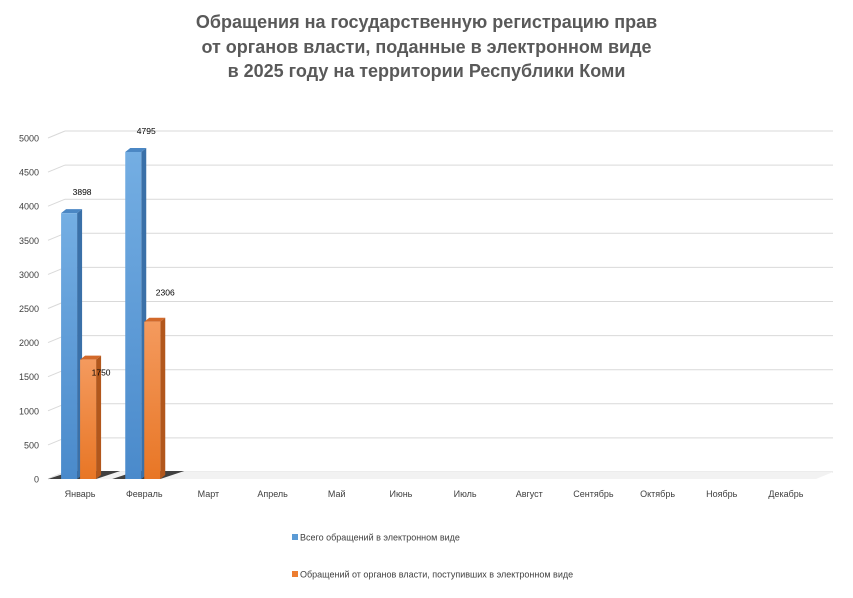 Image resolution: width=853 pixels, height=598 pixels. I want to click on x-tick-label: Сентябрь, so click(593, 494).